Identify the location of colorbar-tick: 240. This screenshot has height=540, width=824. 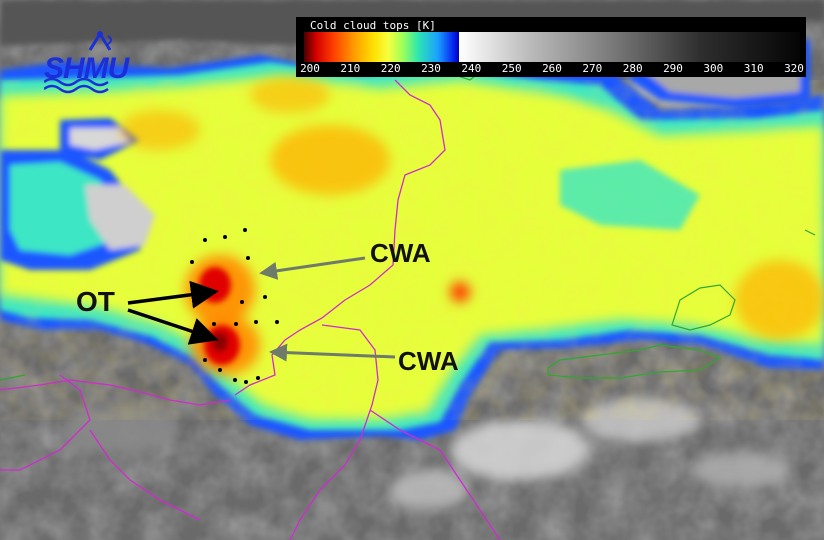
(471, 68).